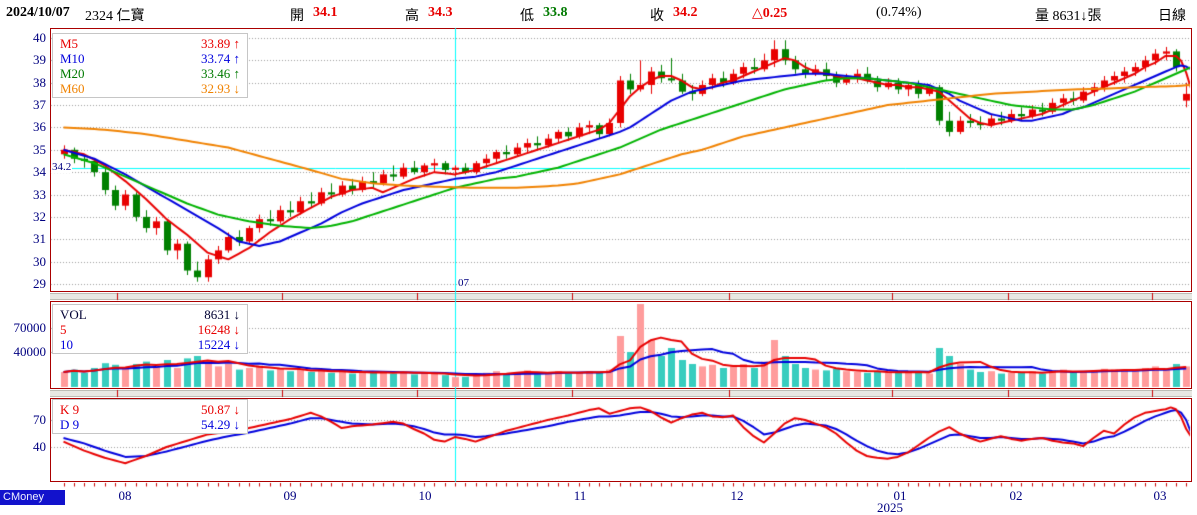  Describe the element at coordinates (440, 12) in the screenshot. I see `high-value: 34.3` at that location.